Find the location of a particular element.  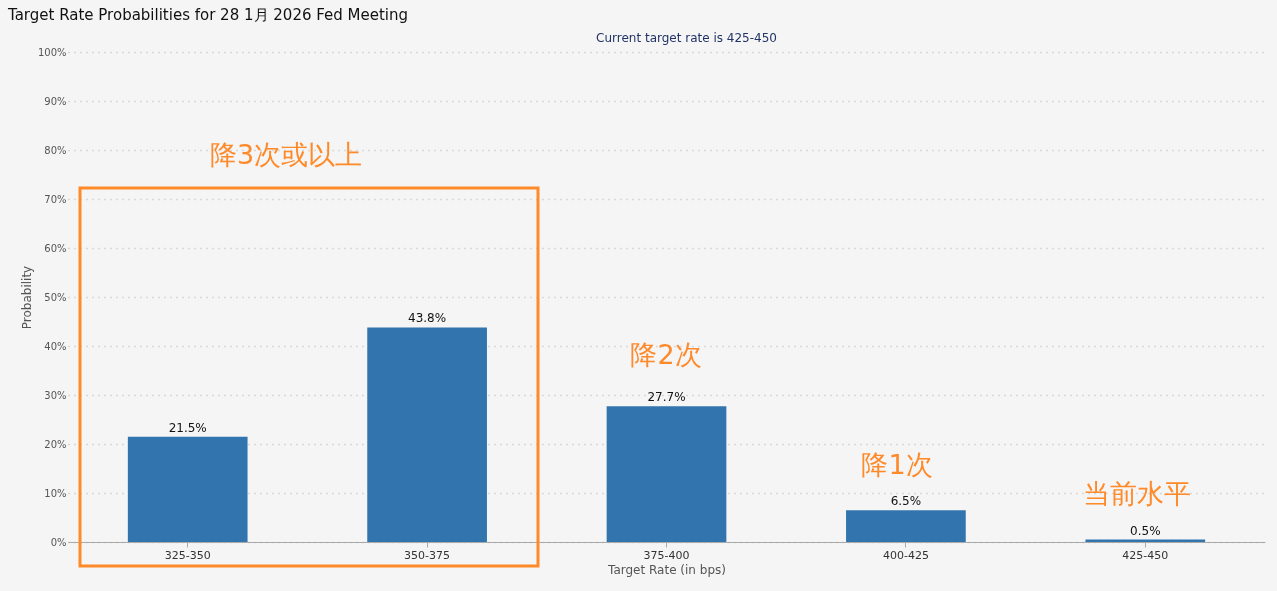

y-tick-label: 20% is located at coordinates (55, 444).